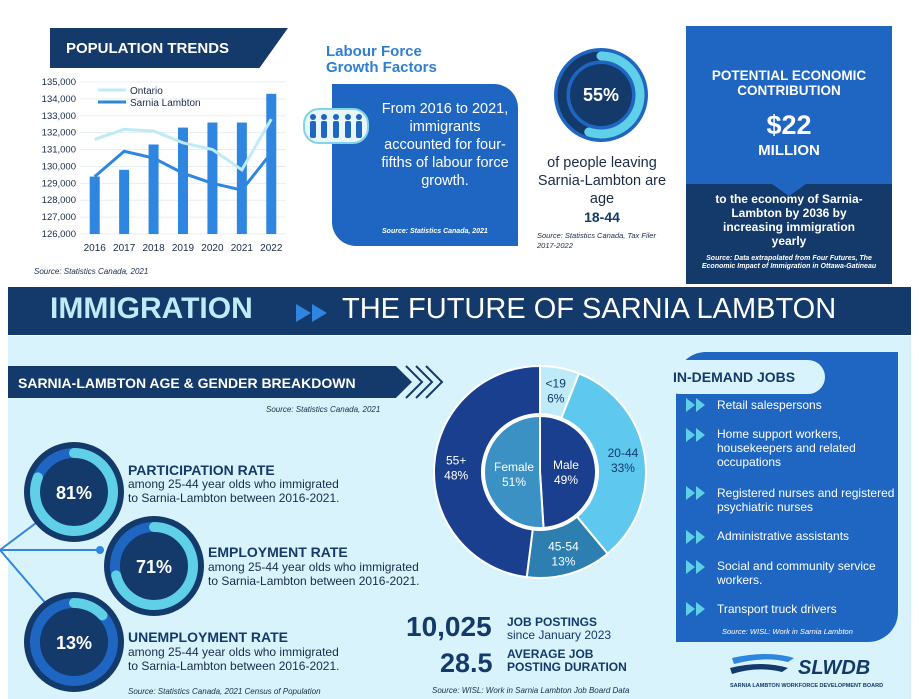 The width and height of the screenshot is (919, 699). What do you see at coordinates (169, 48) in the screenshot?
I see `population-trends-title: POPULATION TRENDS` at bounding box center [169, 48].